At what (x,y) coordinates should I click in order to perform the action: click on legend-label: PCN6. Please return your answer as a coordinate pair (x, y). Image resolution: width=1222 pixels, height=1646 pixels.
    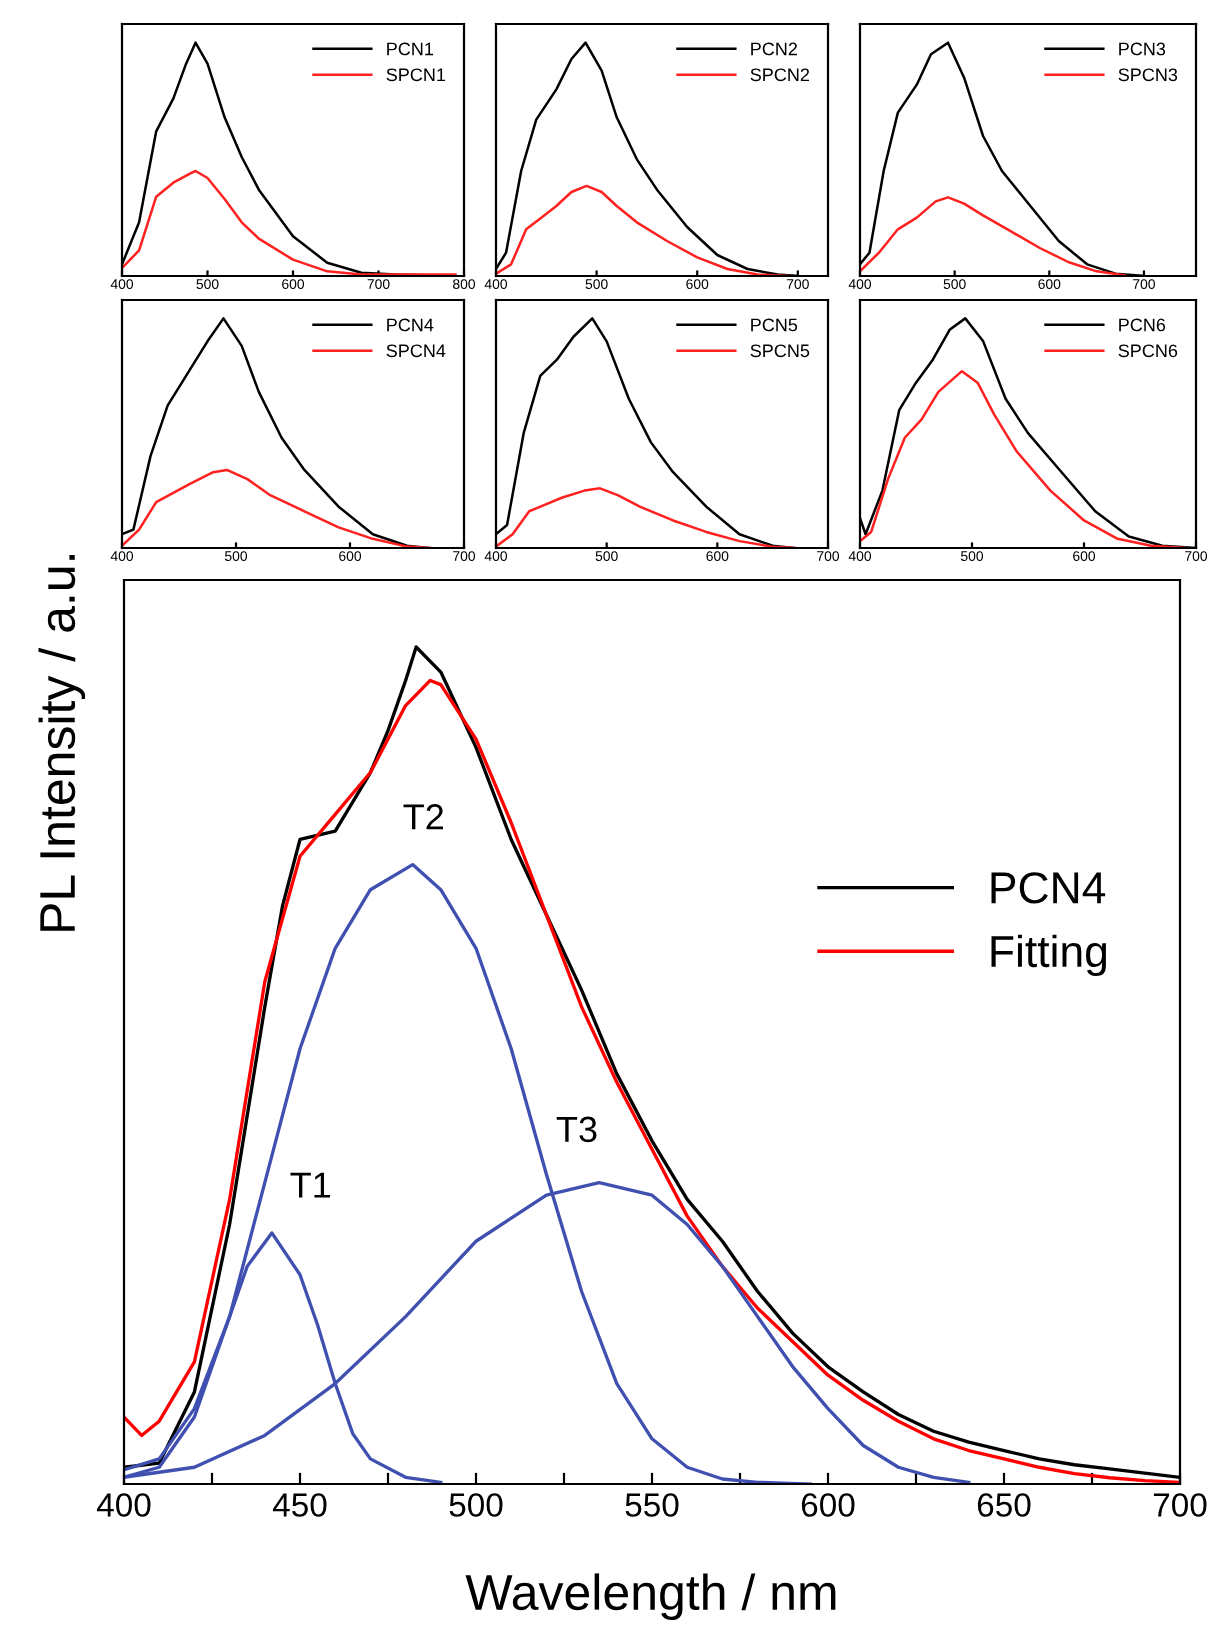
    Looking at the image, I should click on (1142, 325).